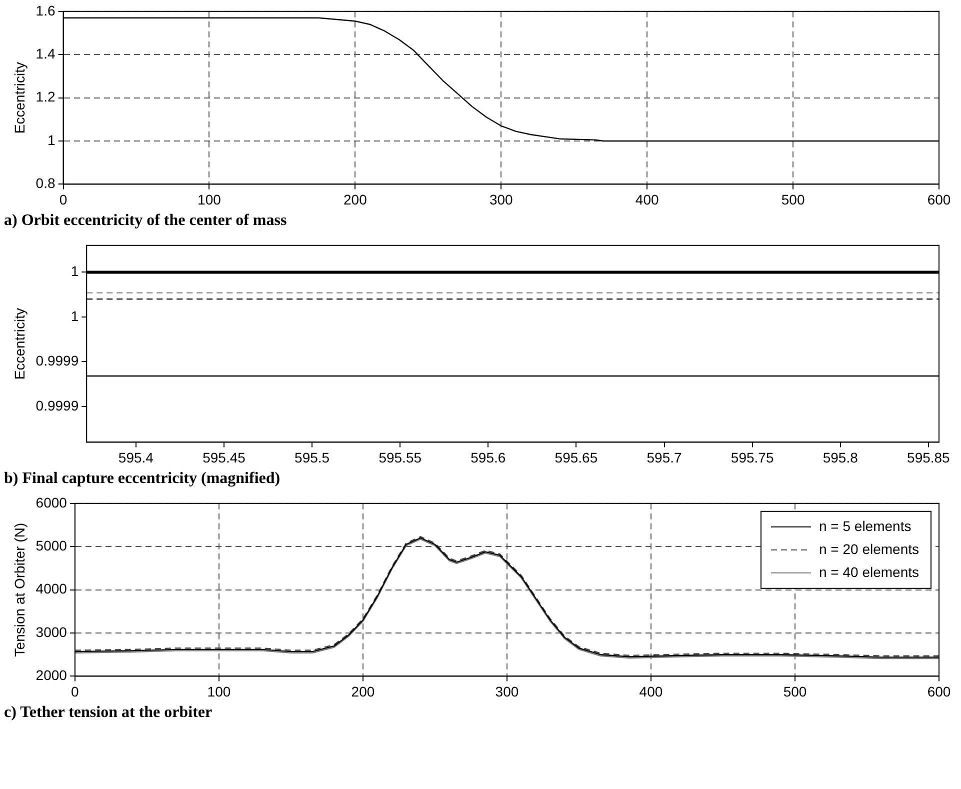  I want to click on legend-label: n = 5 elements, so click(865, 526).